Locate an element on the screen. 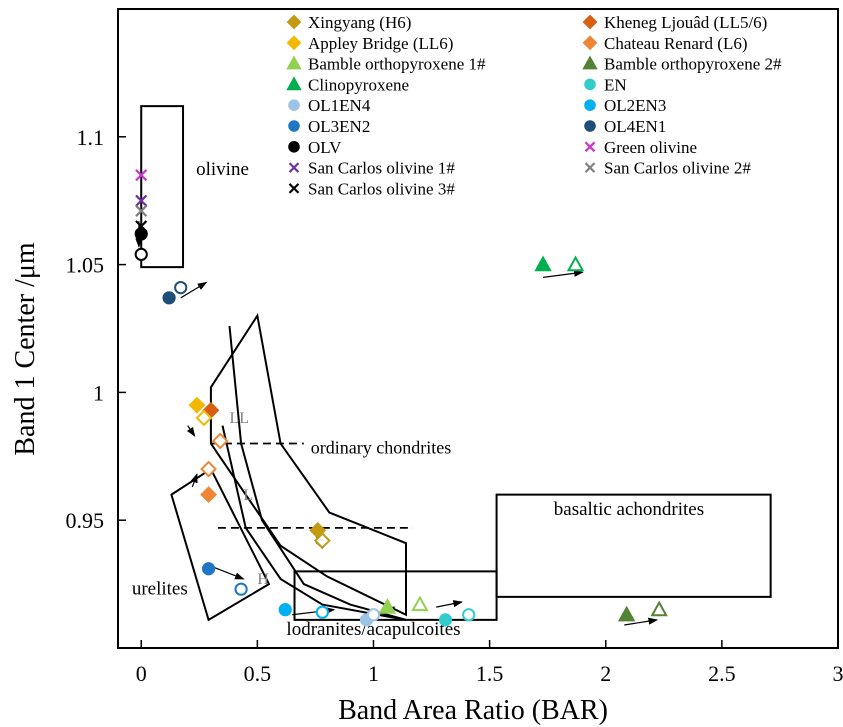 The height and width of the screenshot is (727, 843). y-tick-label: 1.05 is located at coordinates (85, 265).